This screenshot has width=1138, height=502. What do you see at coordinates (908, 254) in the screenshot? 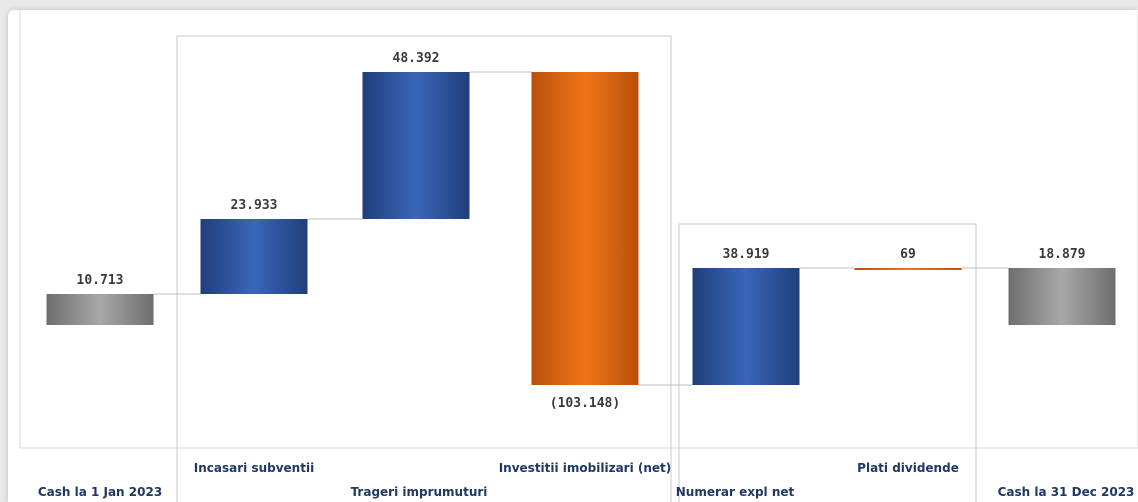
I see `value-label: 69` at bounding box center [908, 254].